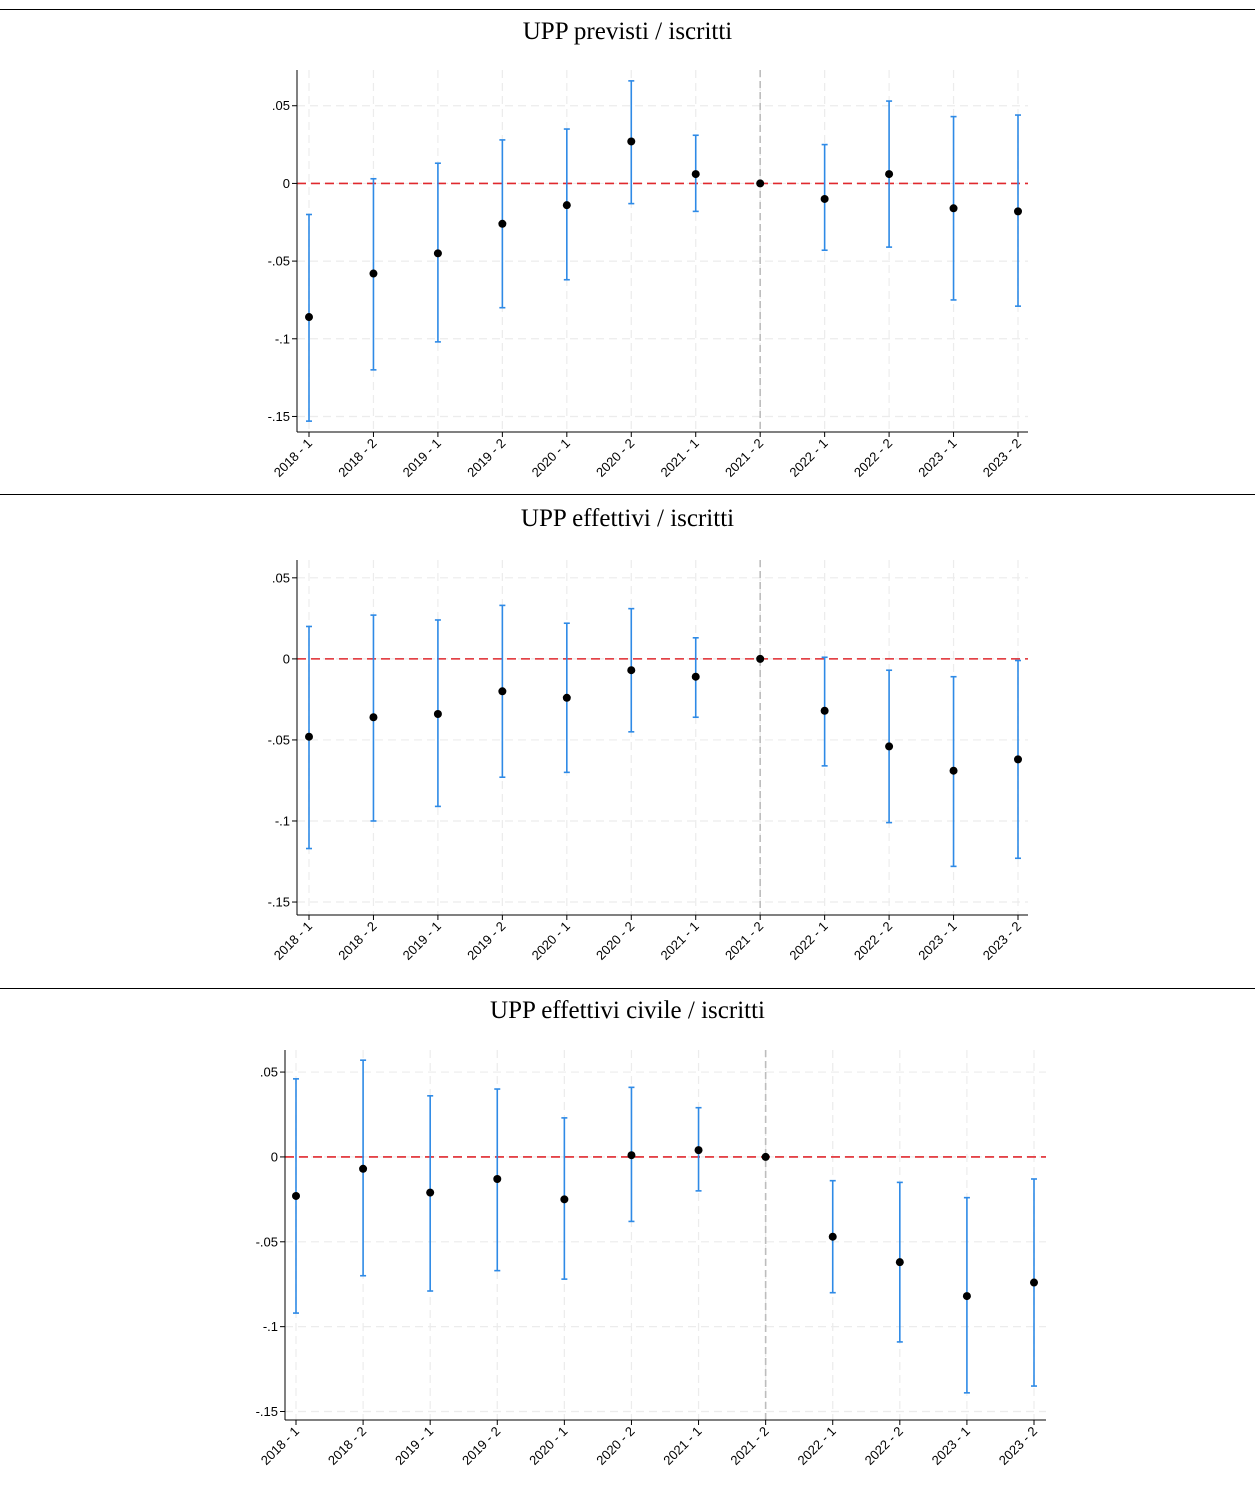  Describe the element at coordinates (627, 31) in the screenshot. I see `panel-title-1: UPP previsti / iscritti` at that location.